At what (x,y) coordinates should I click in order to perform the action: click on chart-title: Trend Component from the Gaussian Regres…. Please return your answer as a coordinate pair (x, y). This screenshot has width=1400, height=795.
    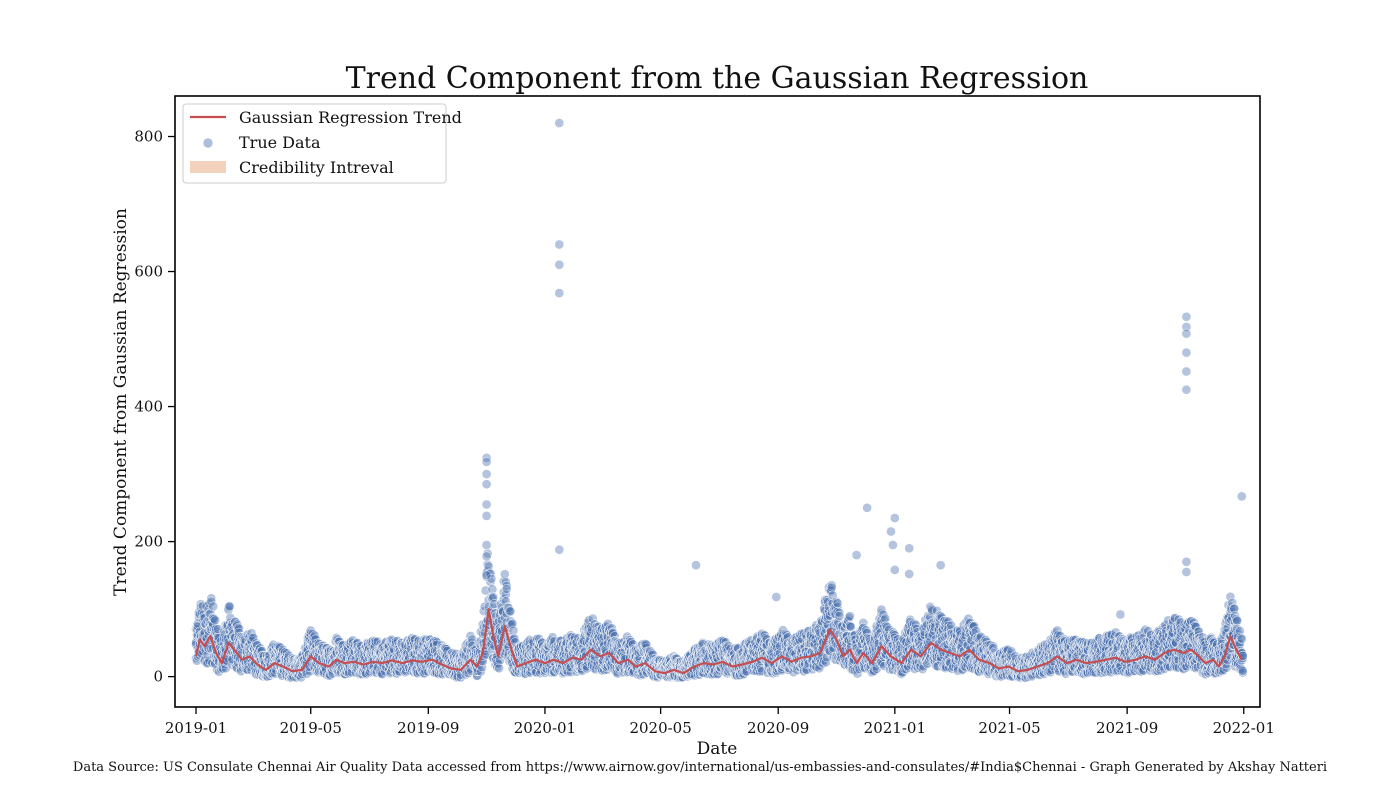
    Looking at the image, I should click on (717, 78).